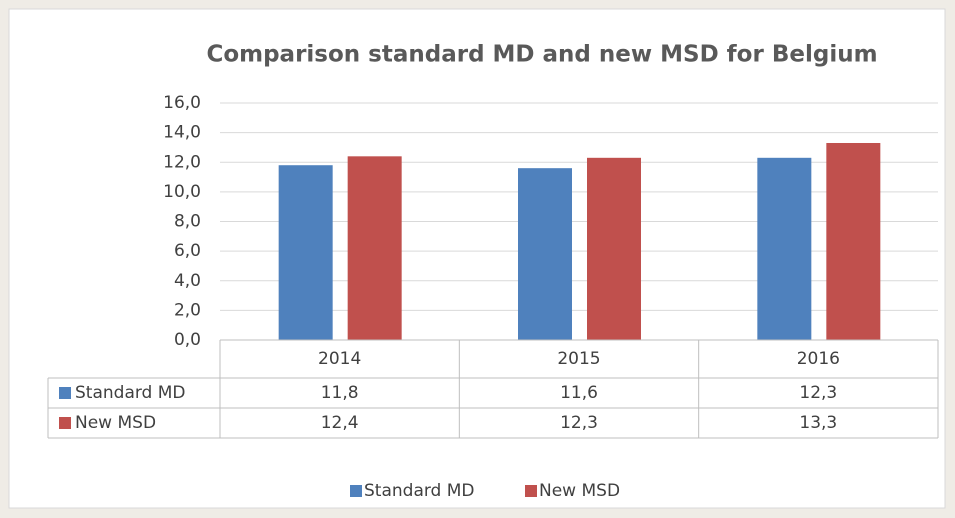  What do you see at coordinates (130, 393) in the screenshot?
I see `table-row-label: Standard MD` at bounding box center [130, 393].